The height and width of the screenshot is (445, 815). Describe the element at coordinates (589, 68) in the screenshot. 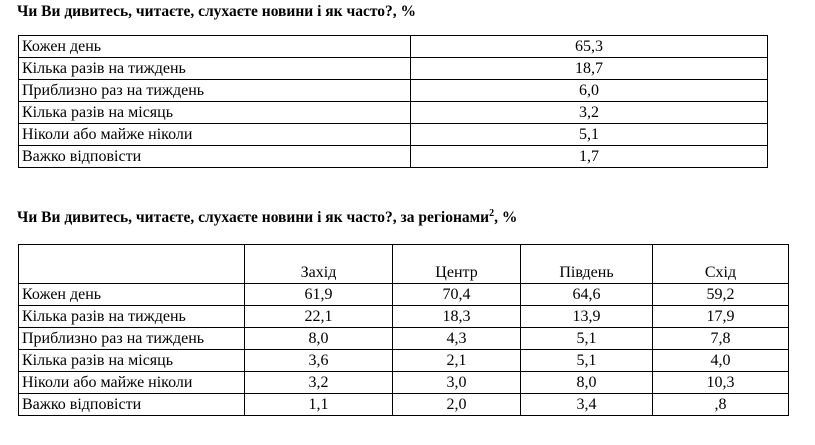

I see `row-value: 18,7` at that location.